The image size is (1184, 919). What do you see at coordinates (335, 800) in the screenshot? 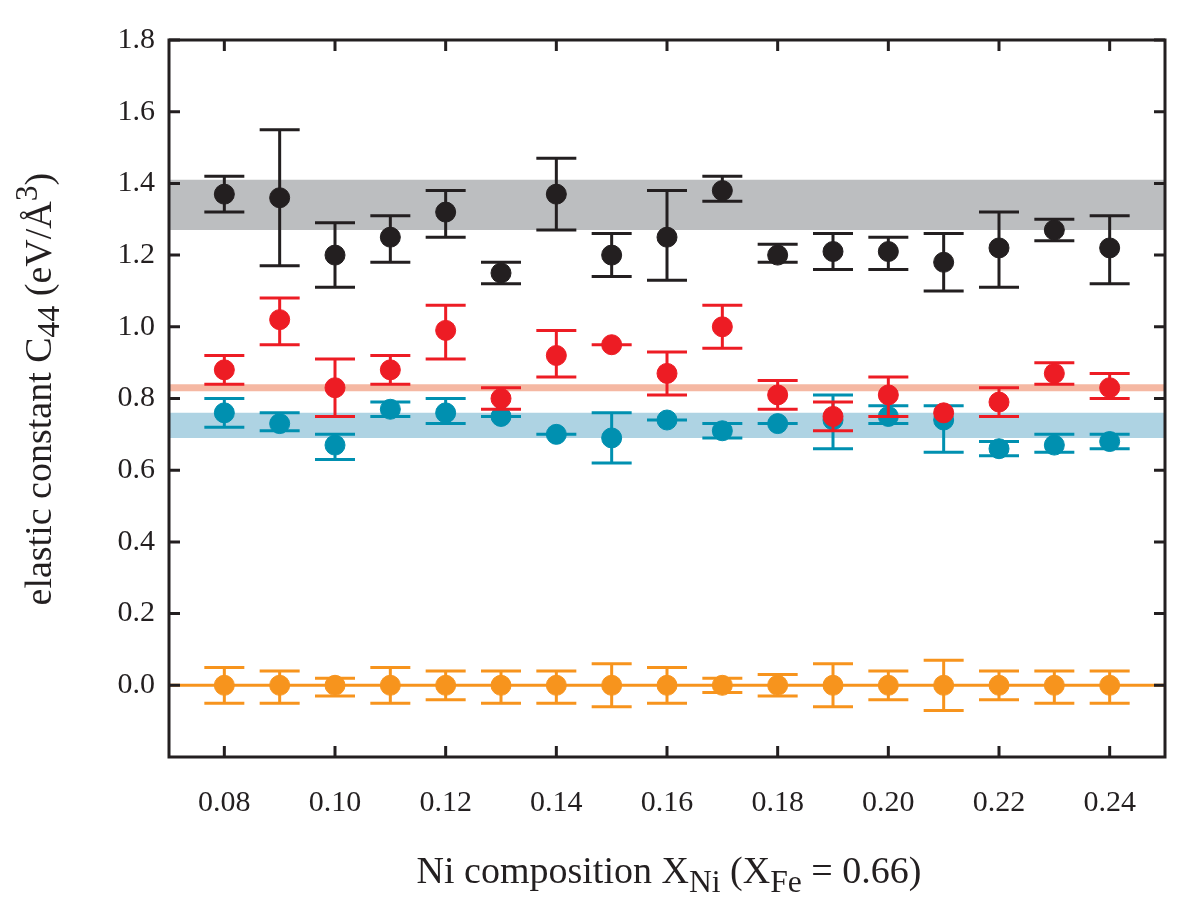
I see `x-tick-label: 0.10` at bounding box center [335, 800].